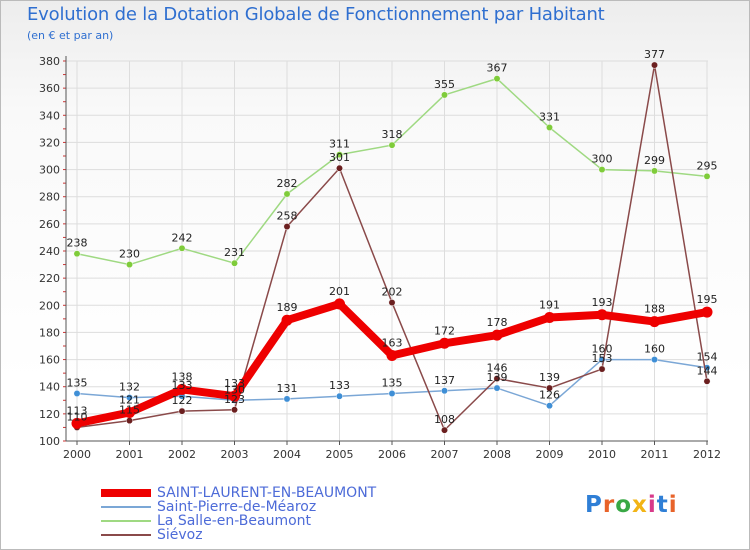  Describe the element at coordinates (49, 332) in the screenshot. I see `y-tick-label: 180` at that location.